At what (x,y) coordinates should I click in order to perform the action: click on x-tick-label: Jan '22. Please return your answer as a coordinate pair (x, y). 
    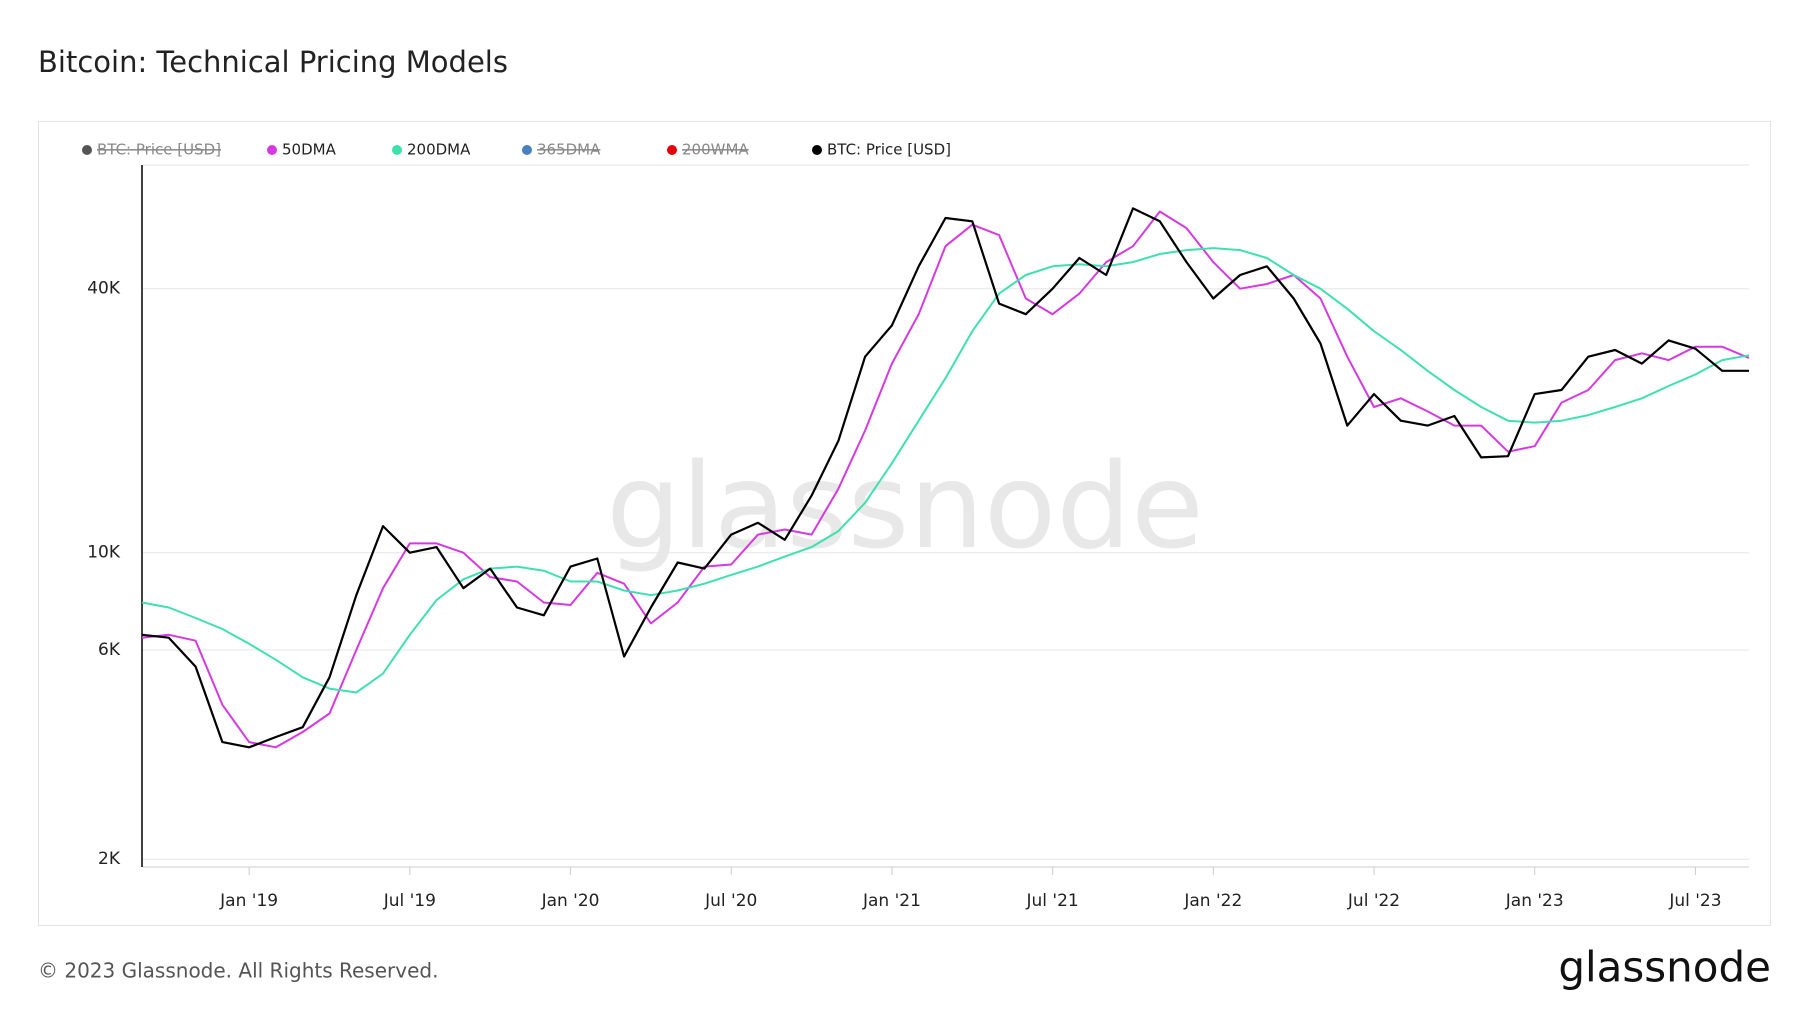
    Looking at the image, I should click on (1212, 901).